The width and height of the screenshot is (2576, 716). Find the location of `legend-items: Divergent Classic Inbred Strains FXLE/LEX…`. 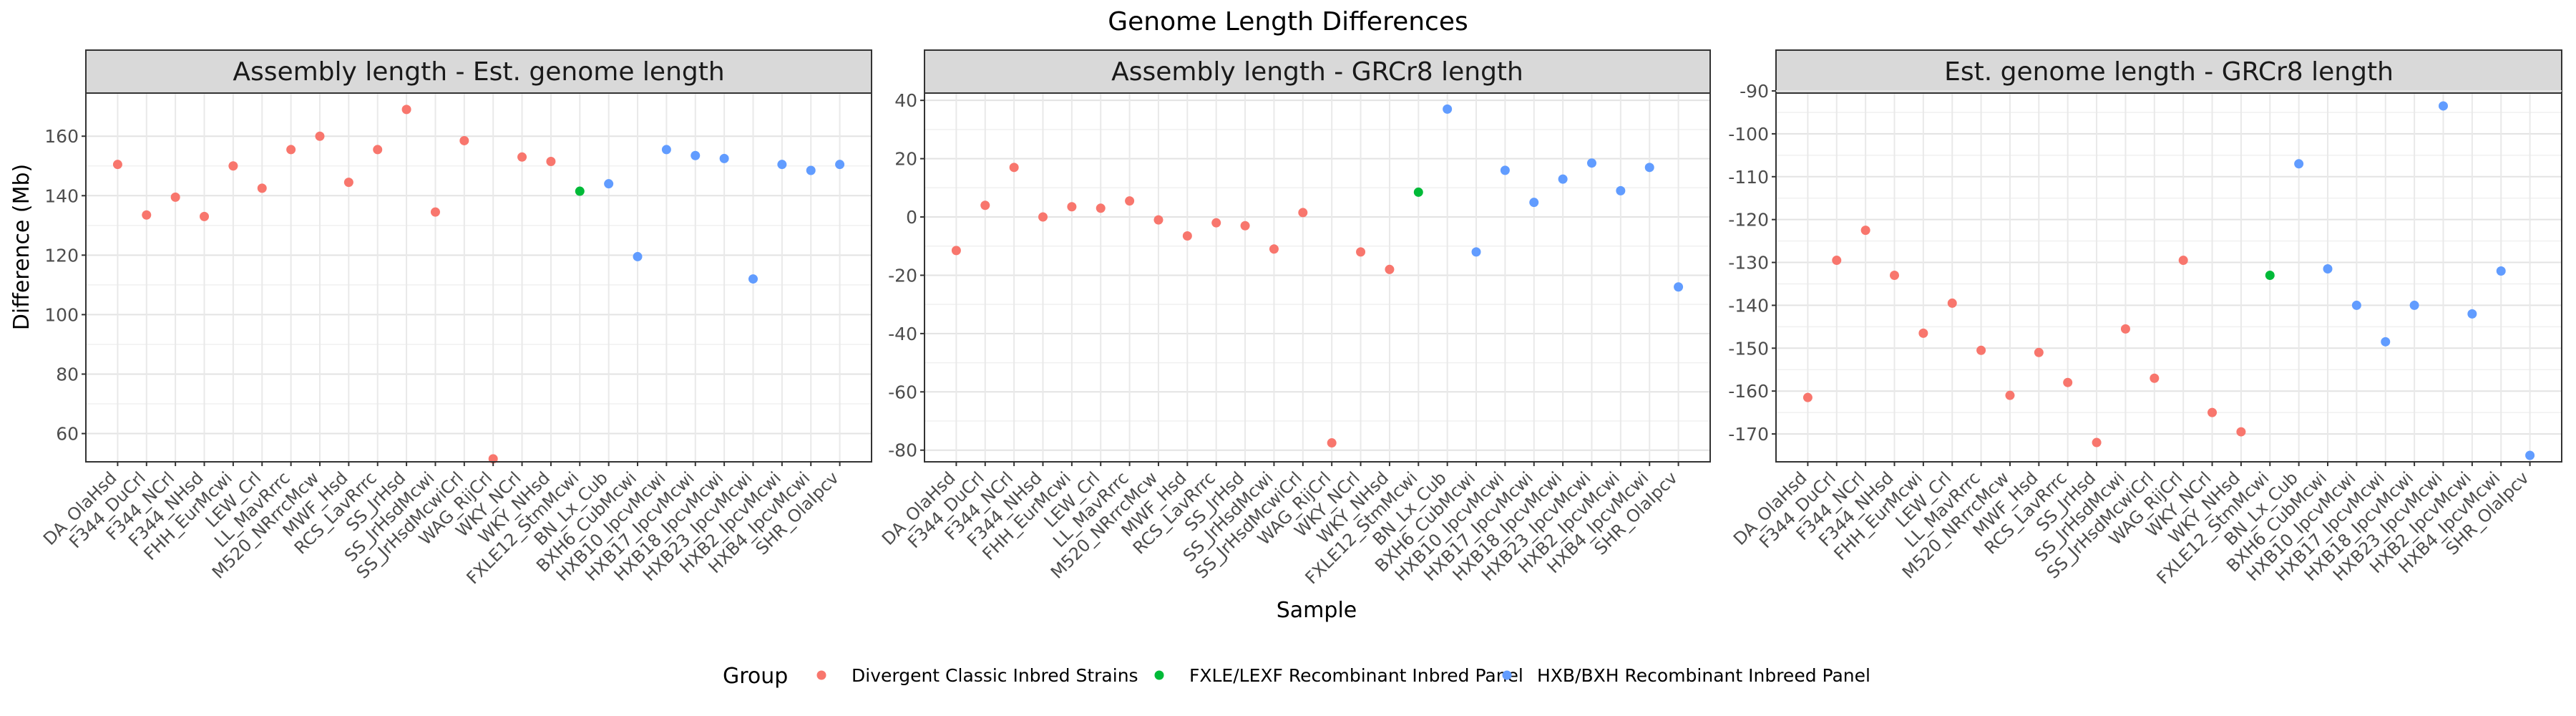

legend-items: Divergent Classic Inbred Strains FXLE/LEX… is located at coordinates (1343, 675).